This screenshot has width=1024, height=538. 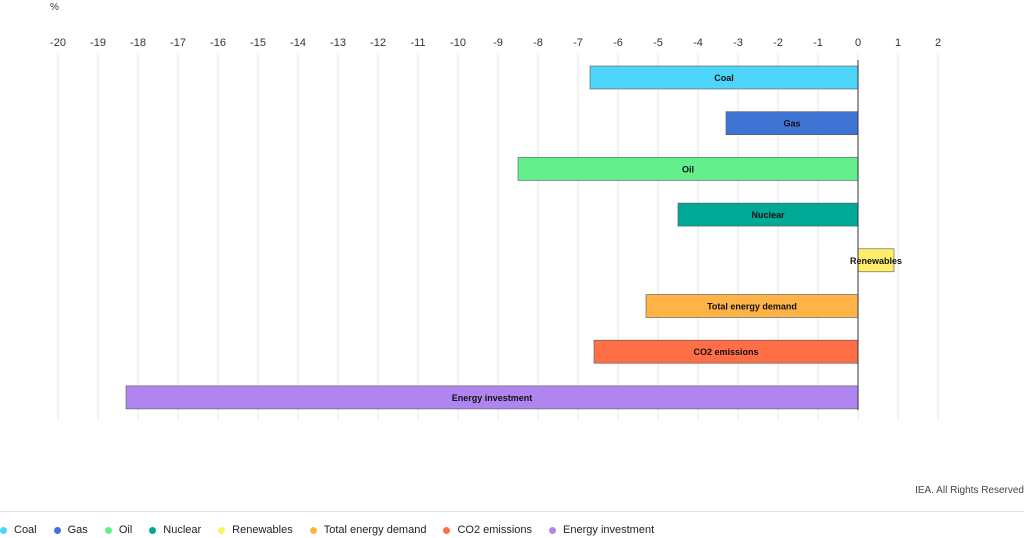 What do you see at coordinates (458, 43) in the screenshot?
I see `x-tick-label: -10` at bounding box center [458, 43].